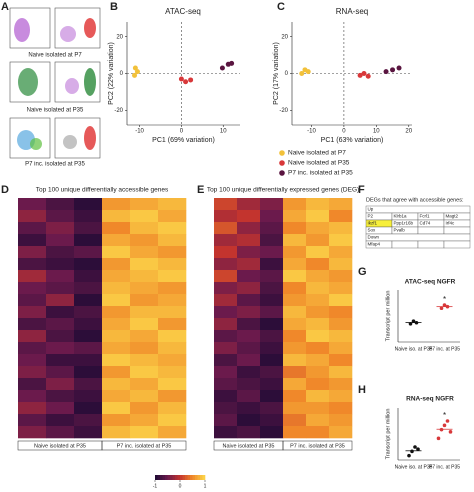 The height and width of the screenshot is (492, 474). What do you see at coordinates (55, 56) in the screenshot?
I see `flow-label: Naive isolated at P7` at bounding box center [55, 56].